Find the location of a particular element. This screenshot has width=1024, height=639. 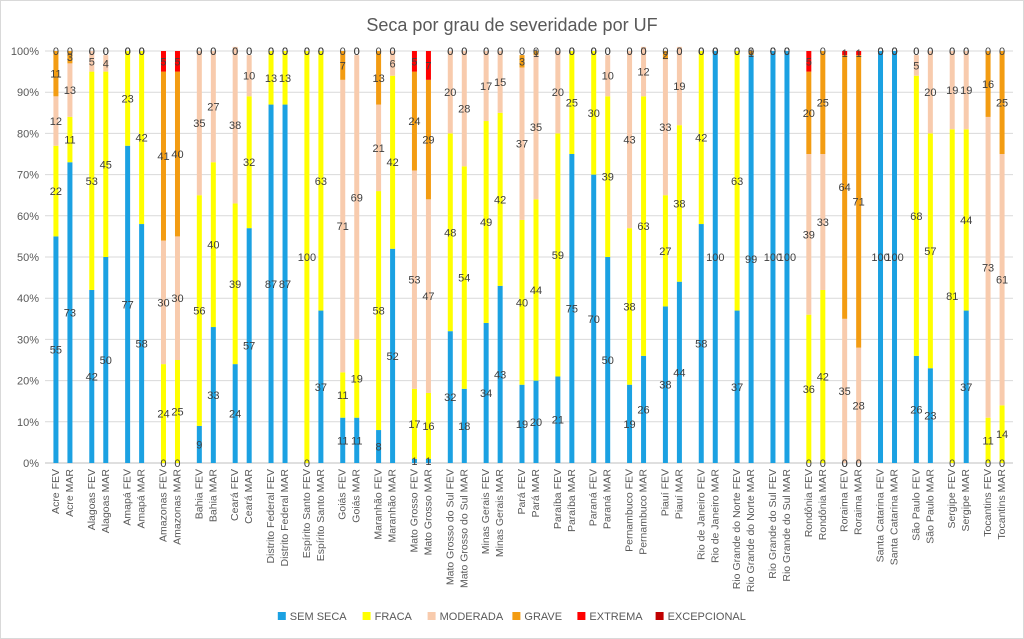

data-label: 2 is located at coordinates (665, 56).